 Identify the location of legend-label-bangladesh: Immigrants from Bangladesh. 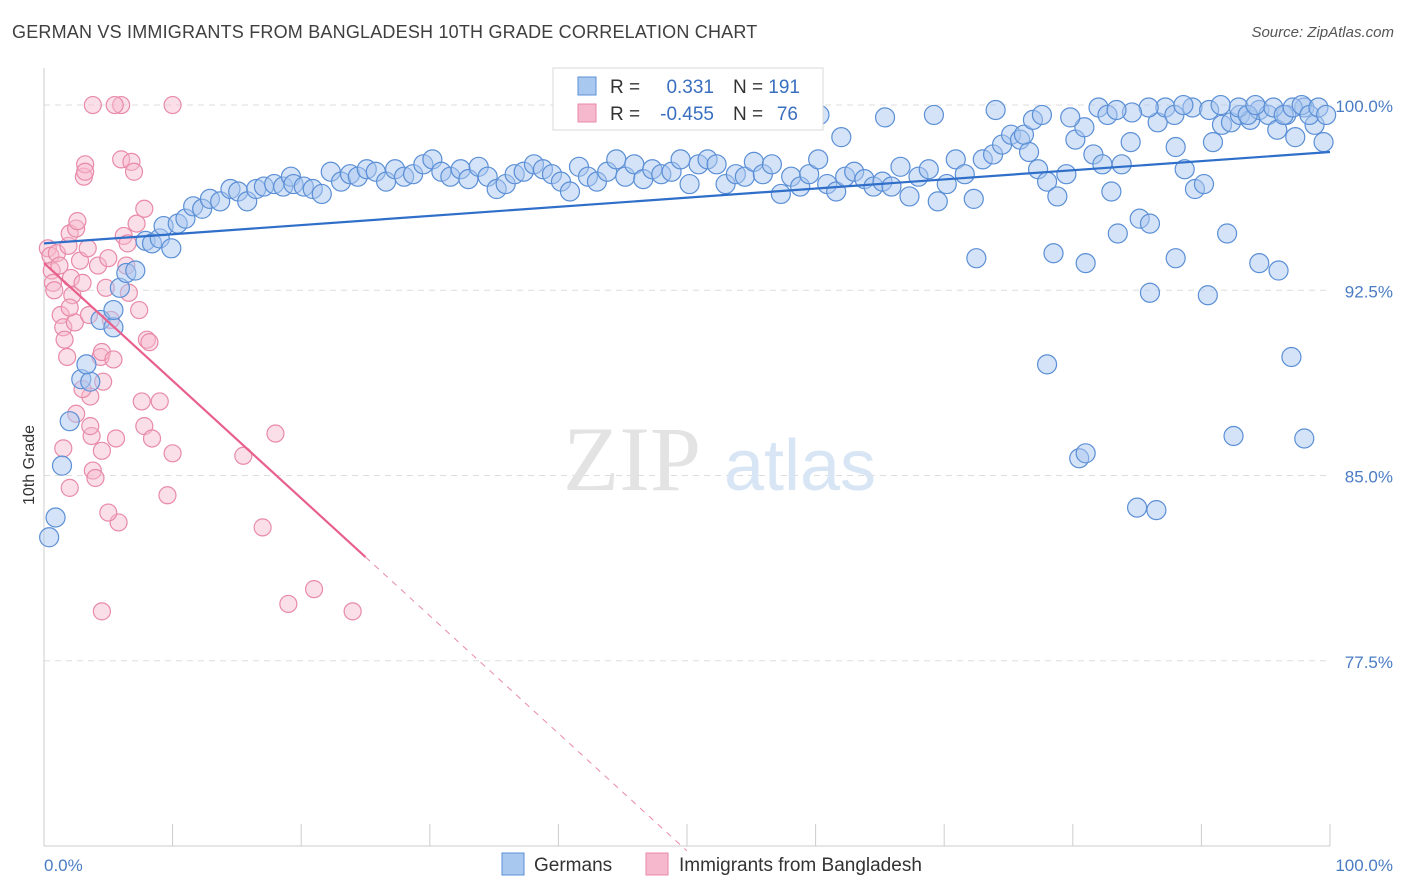
(800, 865).